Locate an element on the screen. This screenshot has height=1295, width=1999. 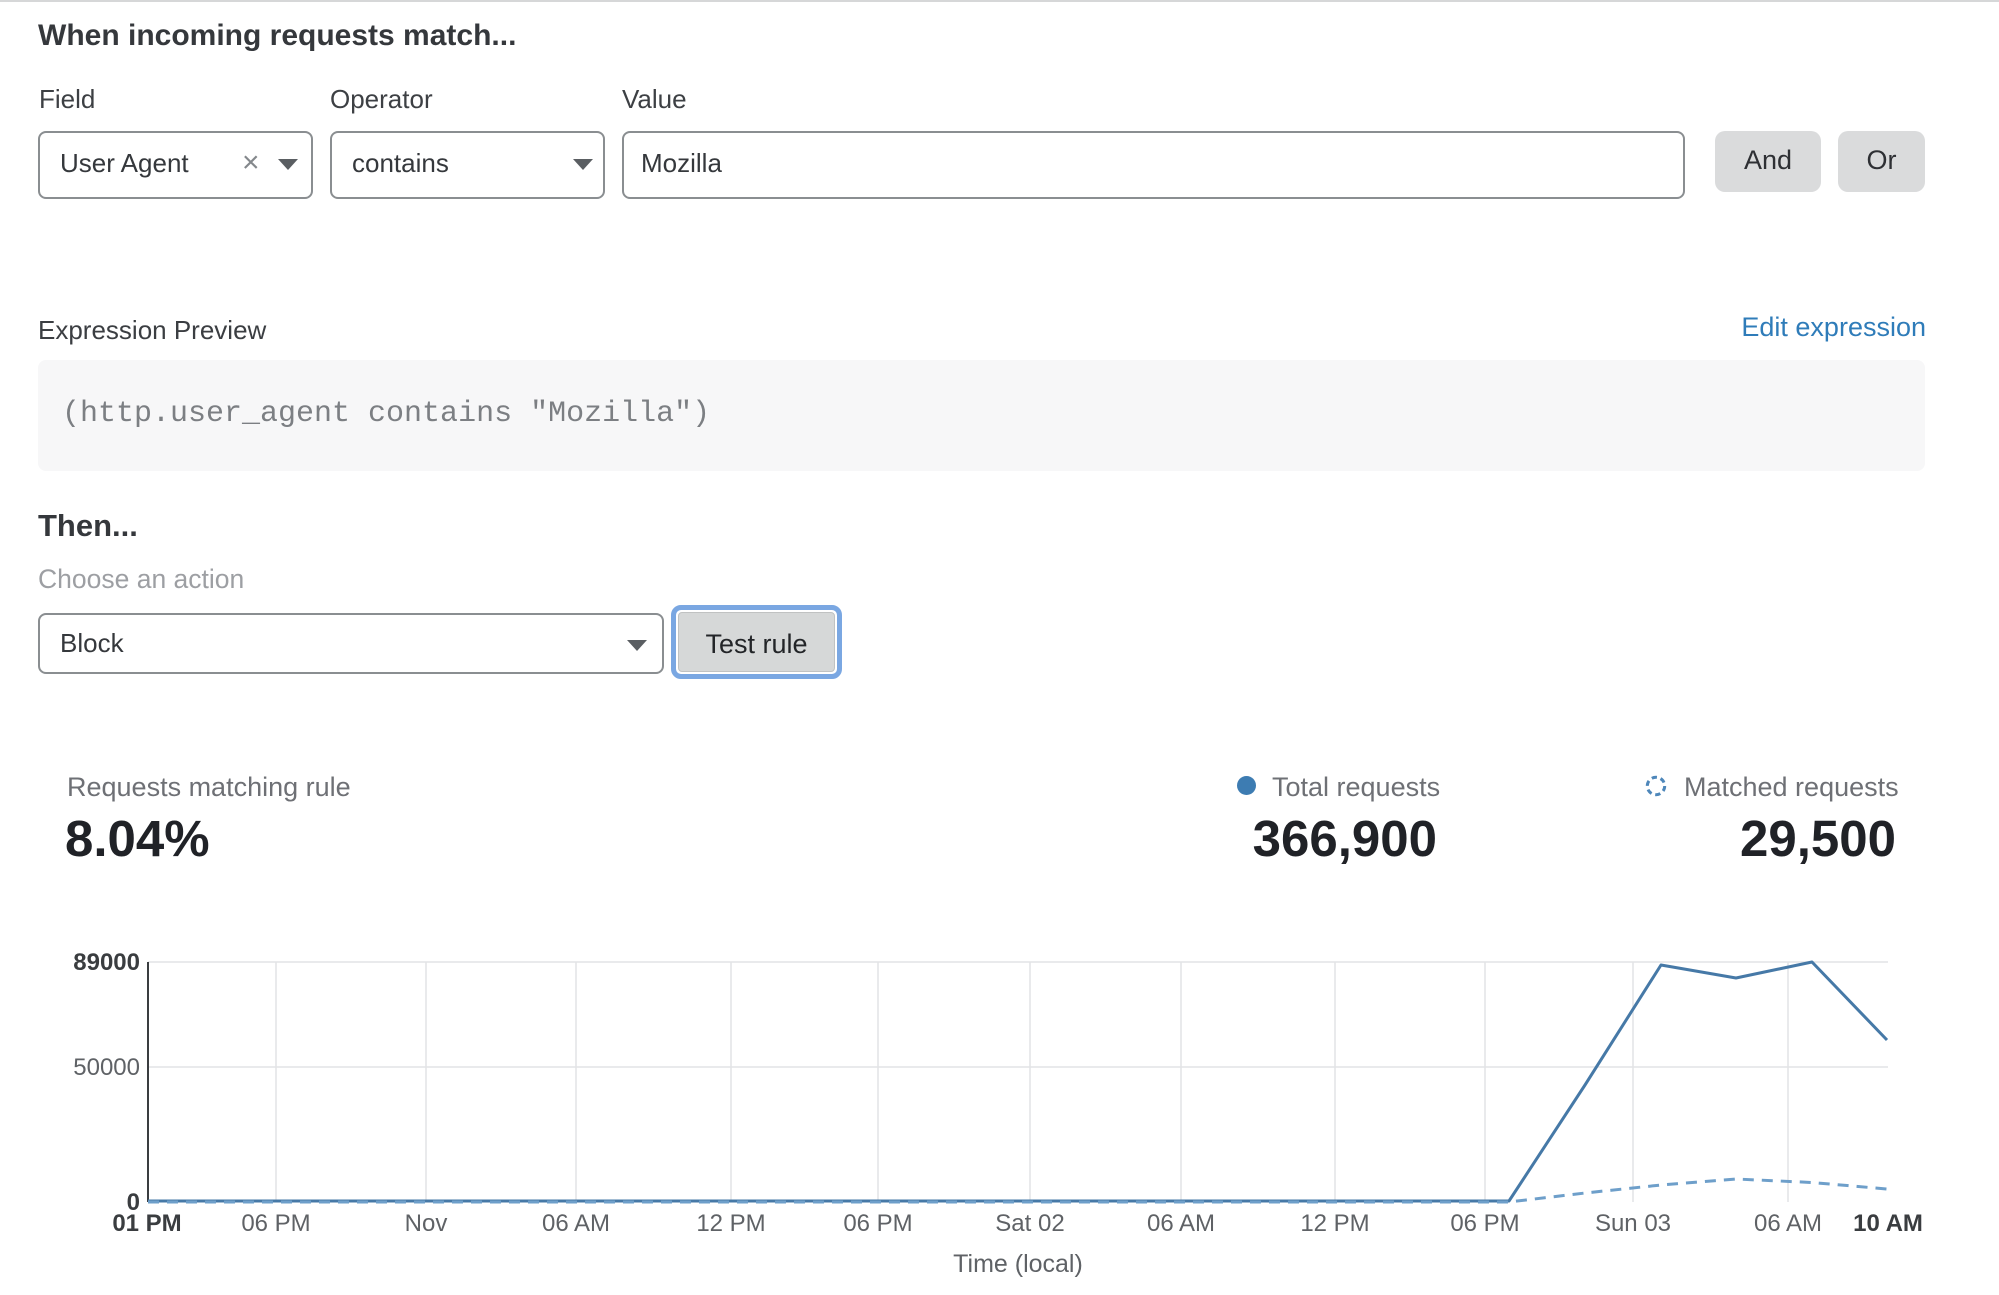
svg-text: Time (local) is located at coordinates (1018, 1264).